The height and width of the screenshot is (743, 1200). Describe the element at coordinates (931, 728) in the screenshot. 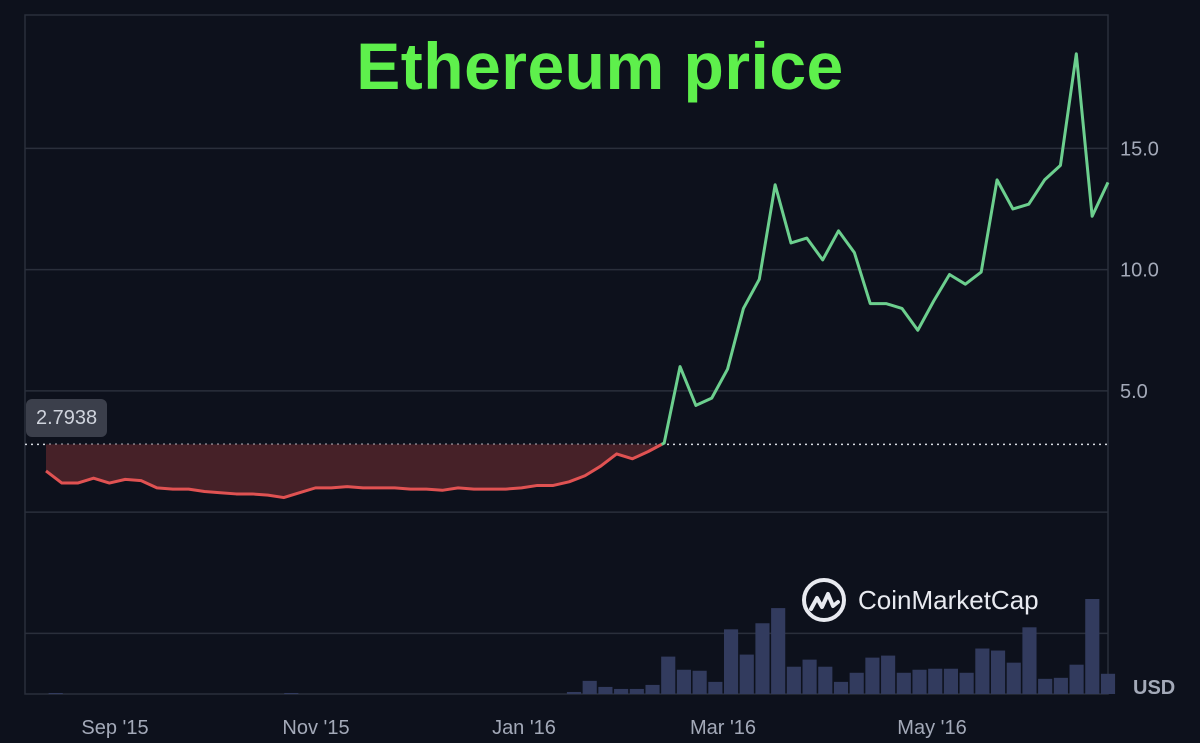

I see `x-tick-label: May '16` at that location.